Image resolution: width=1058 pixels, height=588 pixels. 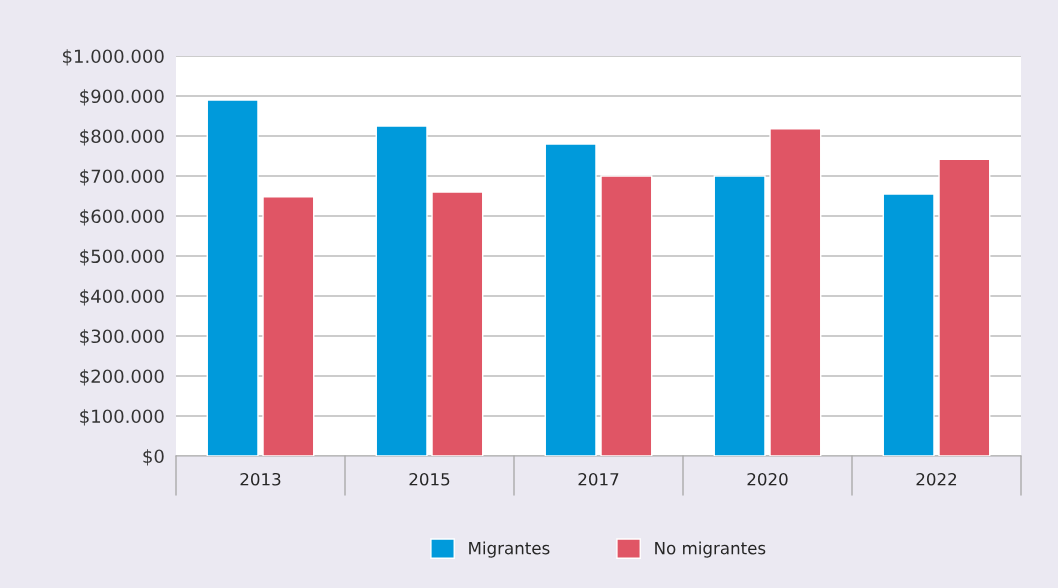 What do you see at coordinates (509, 549) in the screenshot?
I see `legend-label: Migrantes` at bounding box center [509, 549].